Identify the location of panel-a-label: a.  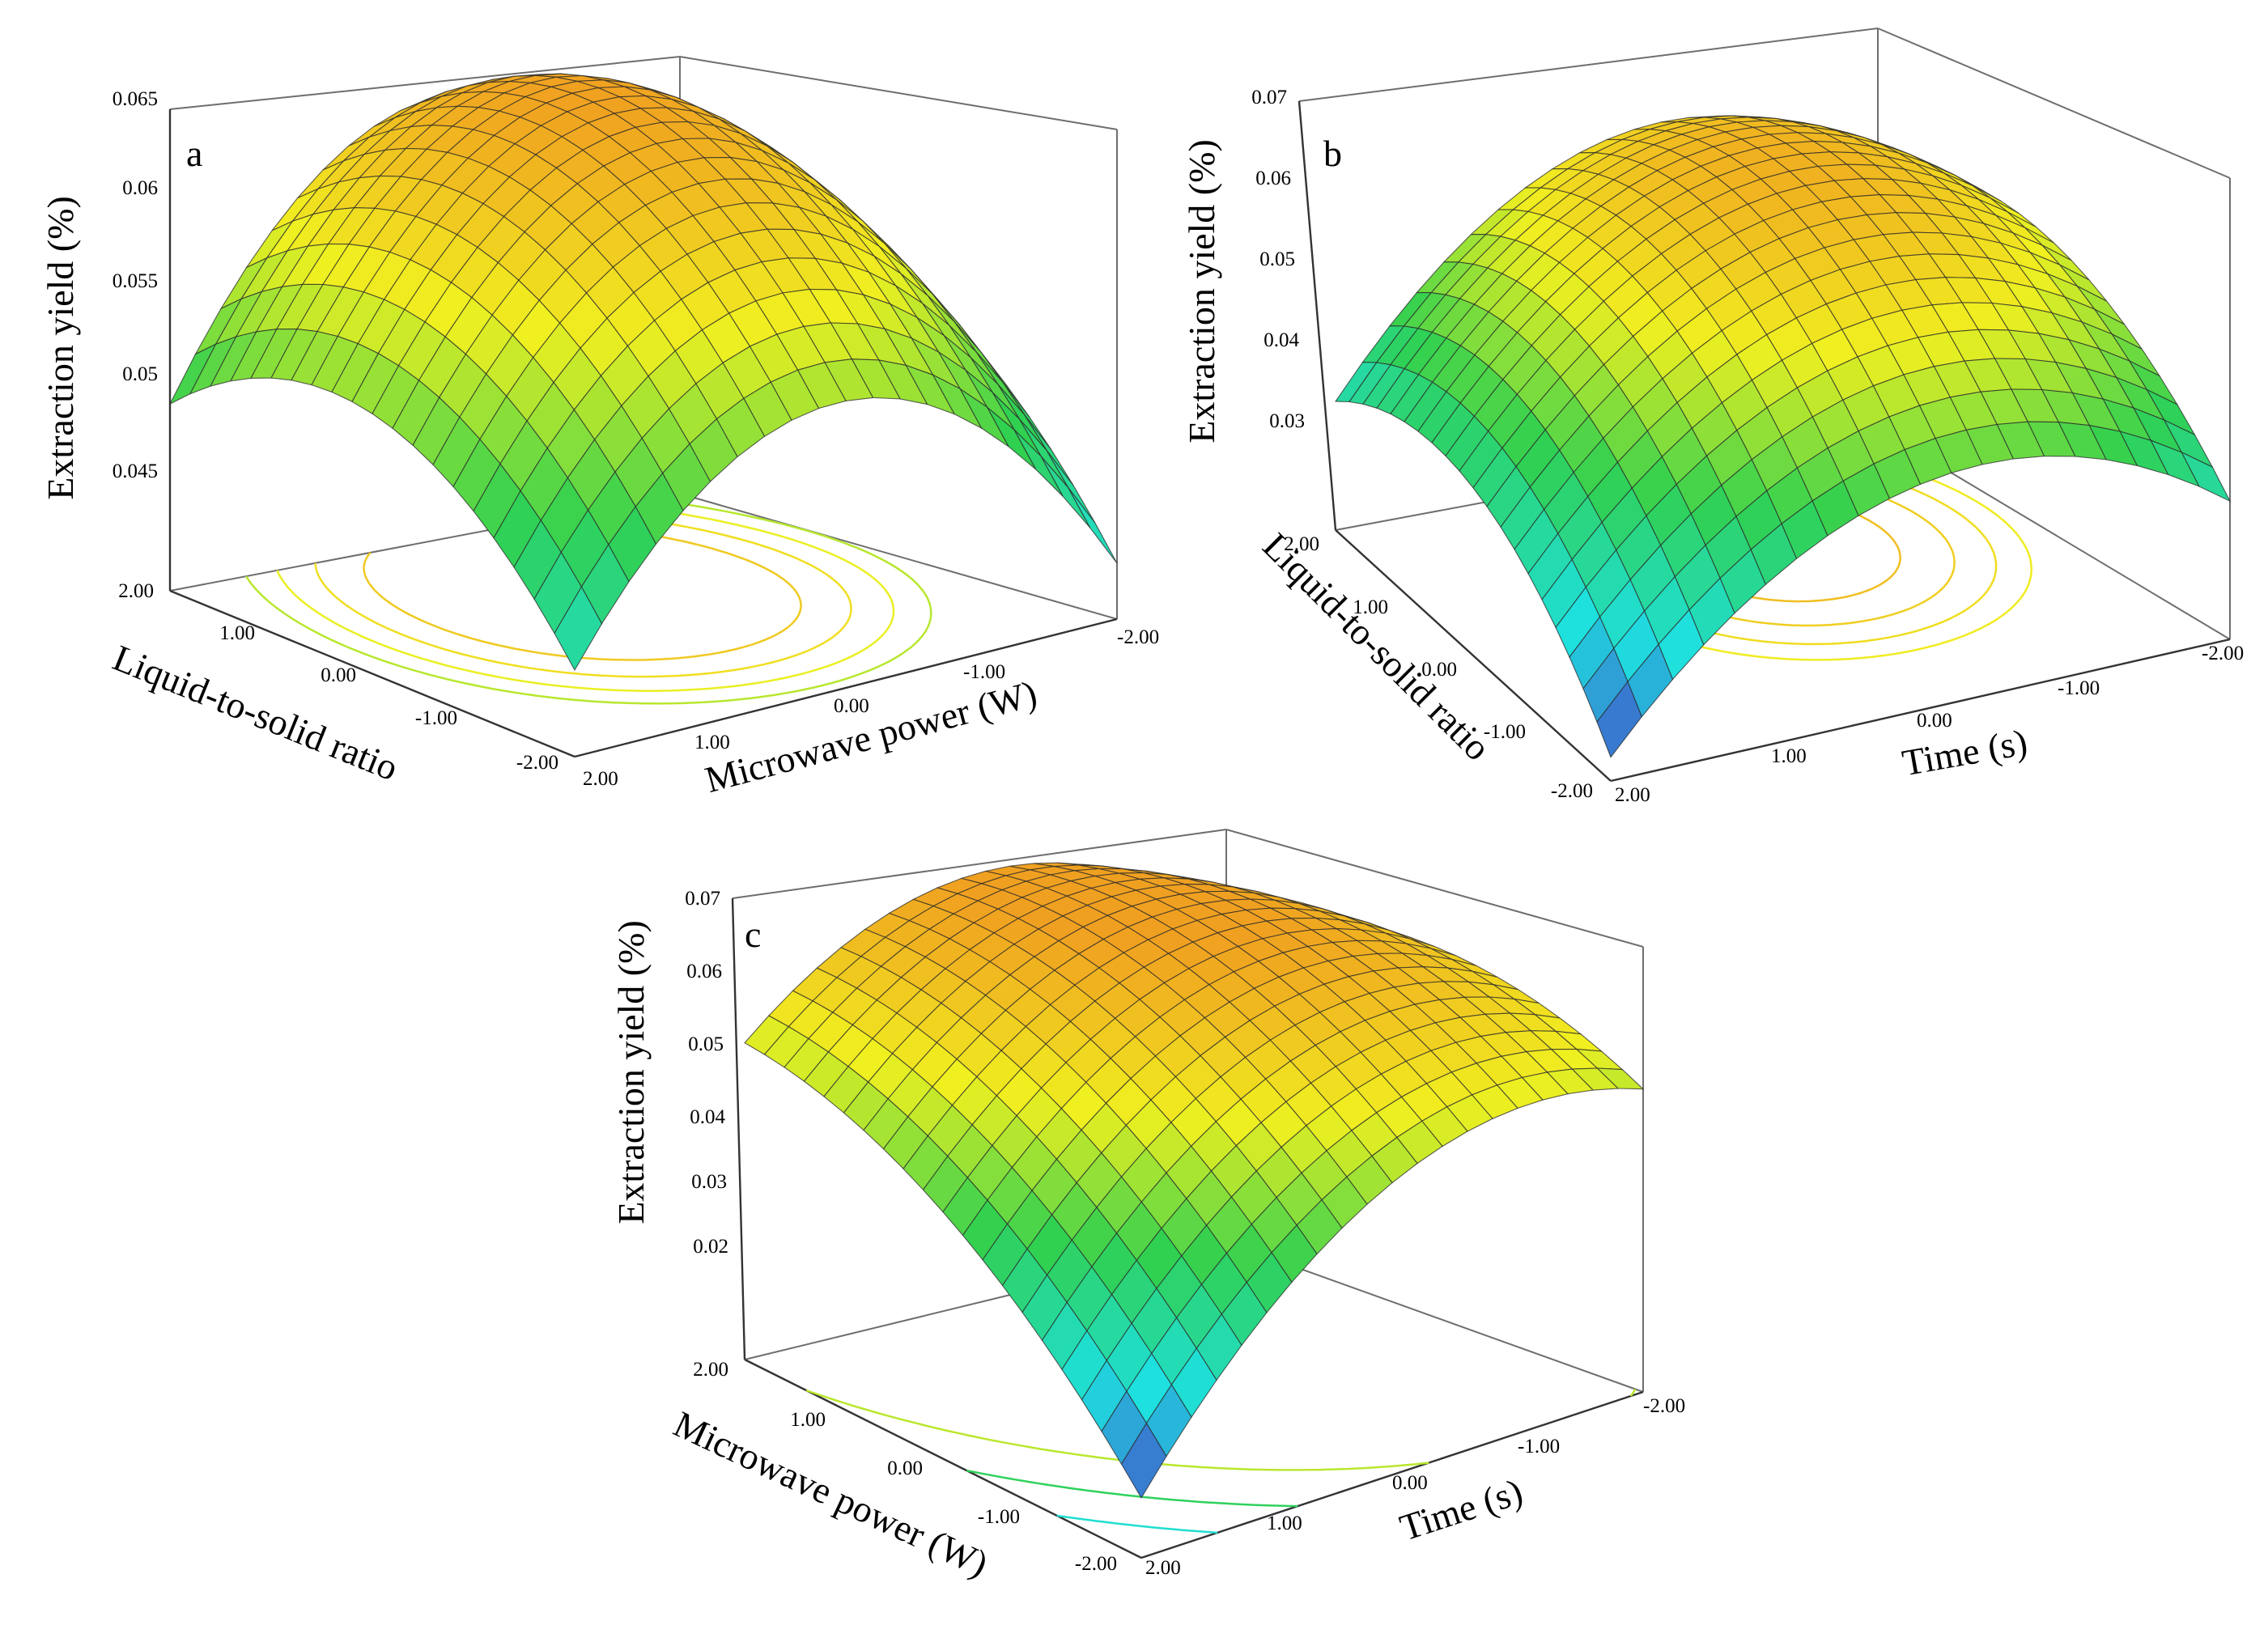
(194, 153).